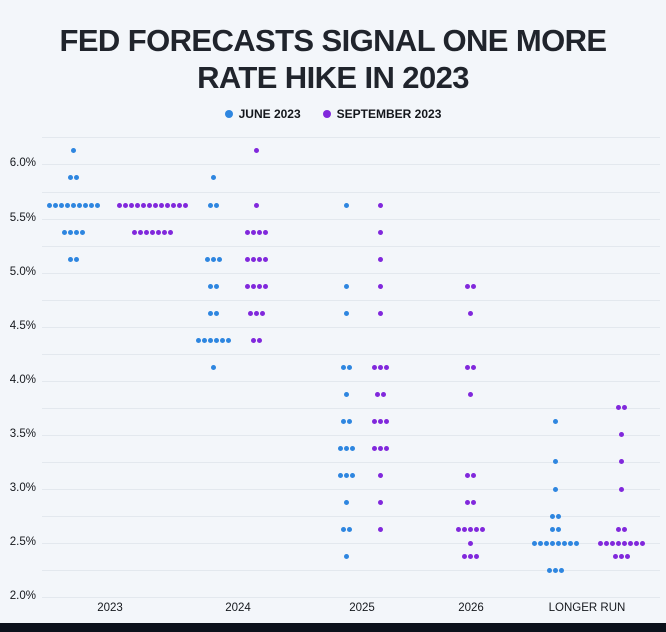  Describe the element at coordinates (22, 488) in the screenshot. I see `y-tick-label: 3.0%` at that location.